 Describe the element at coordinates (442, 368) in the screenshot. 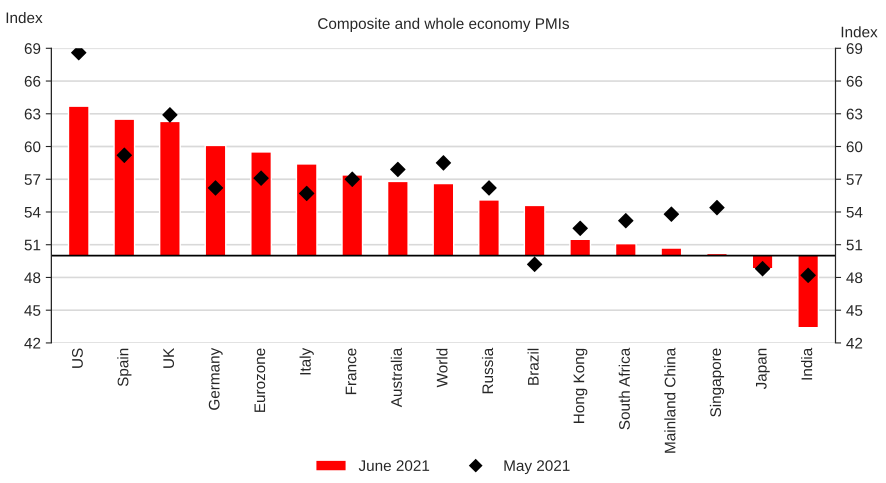

I see `x-tick-label: World` at that location.